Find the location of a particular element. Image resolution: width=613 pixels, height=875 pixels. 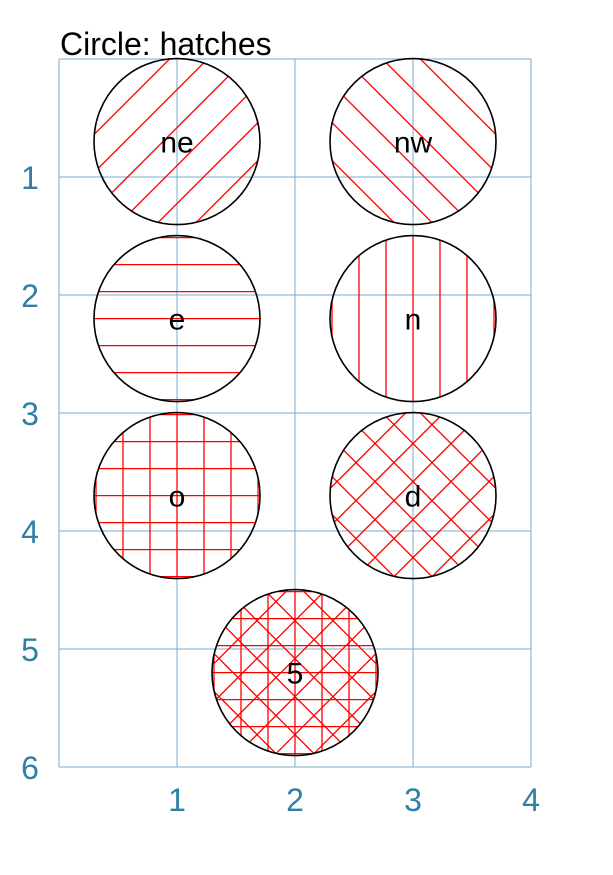

circle-label: ne is located at coordinates (176, 143).